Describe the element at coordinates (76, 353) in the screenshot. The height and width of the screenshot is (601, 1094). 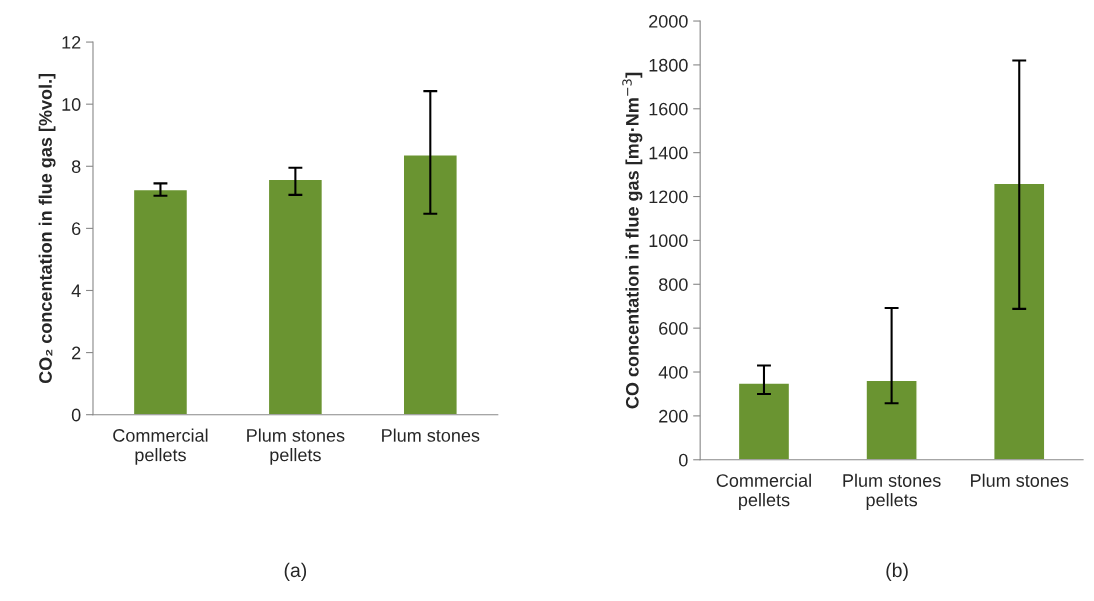
I see `y-tick-label: 2` at that location.